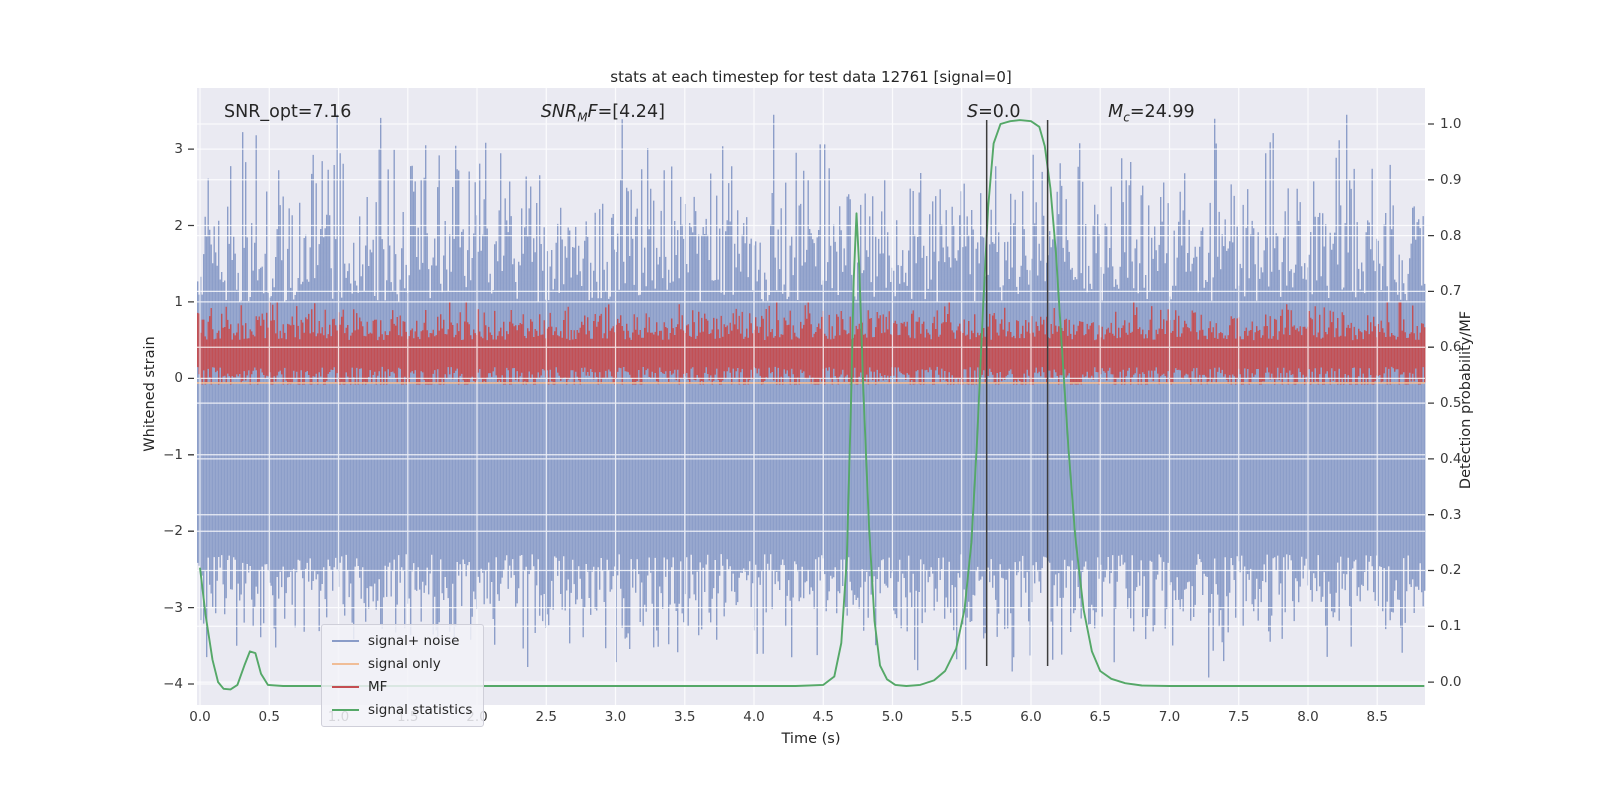 Image resolution: width=1600 pixels, height=800 pixels. What do you see at coordinates (1238, 717) in the screenshot?
I see `x-tick-label: 7.5` at bounding box center [1238, 717].